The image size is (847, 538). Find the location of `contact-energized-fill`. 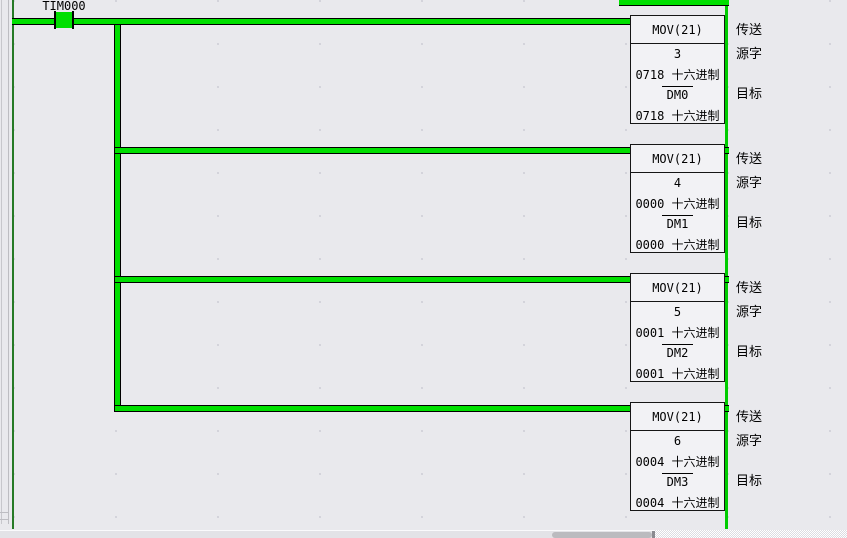

contact-energized-fill is located at coordinates (64, 20).